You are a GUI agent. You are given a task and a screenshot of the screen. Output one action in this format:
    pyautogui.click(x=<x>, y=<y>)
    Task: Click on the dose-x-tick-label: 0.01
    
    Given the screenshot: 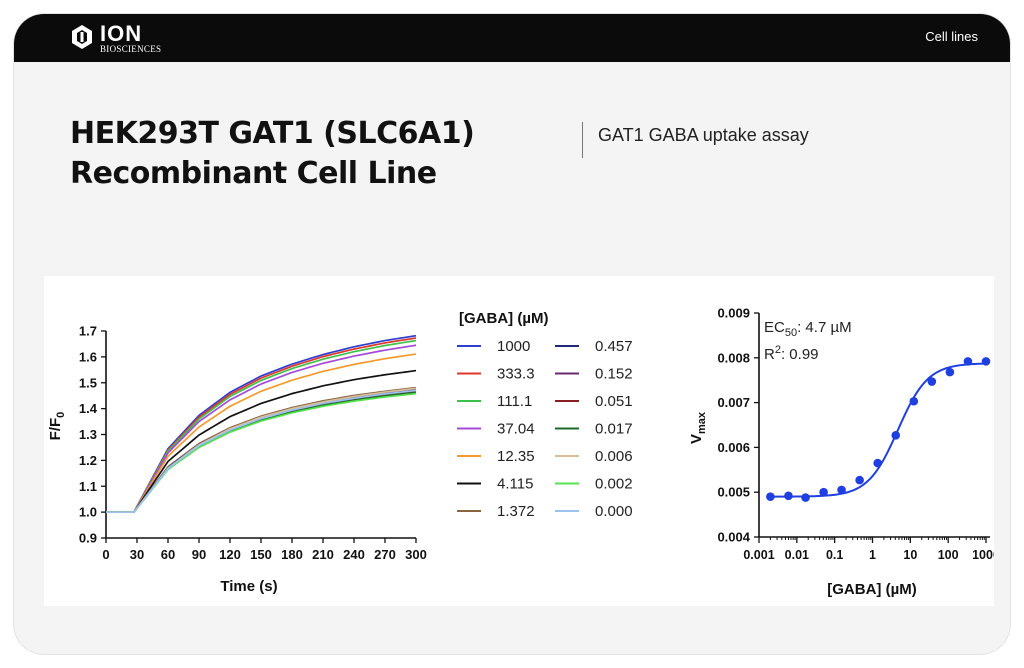 What is the action you would take?
    pyautogui.click(x=797, y=555)
    